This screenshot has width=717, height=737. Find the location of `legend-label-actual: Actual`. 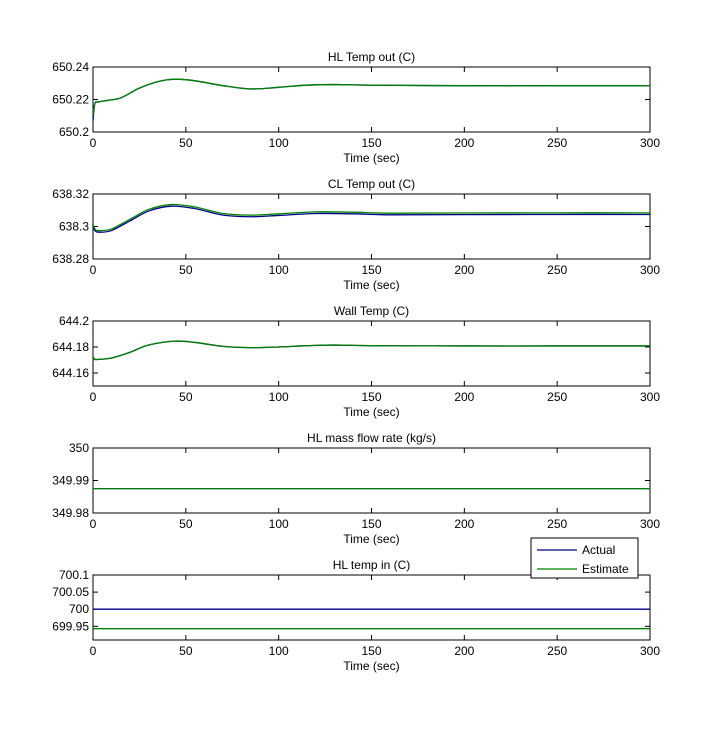

legend-label-actual: Actual is located at coordinates (598, 550).